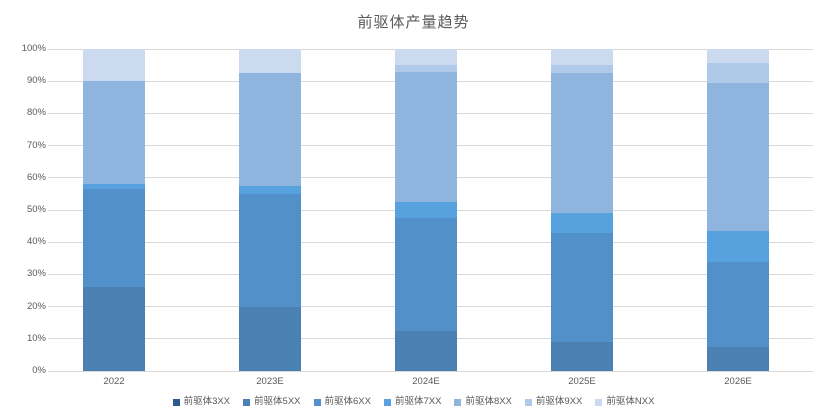 The image size is (827, 418). What do you see at coordinates (430, 371) in the screenshot?
I see `x-axis-line` at bounding box center [430, 371].